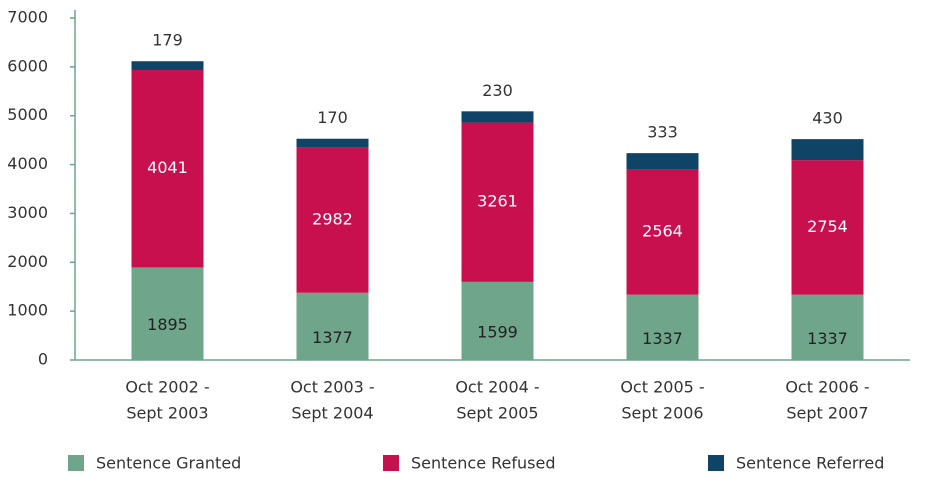  Describe the element at coordinates (662, 413) in the screenshot. I see `x-tick-label: Sept 2006` at that location.